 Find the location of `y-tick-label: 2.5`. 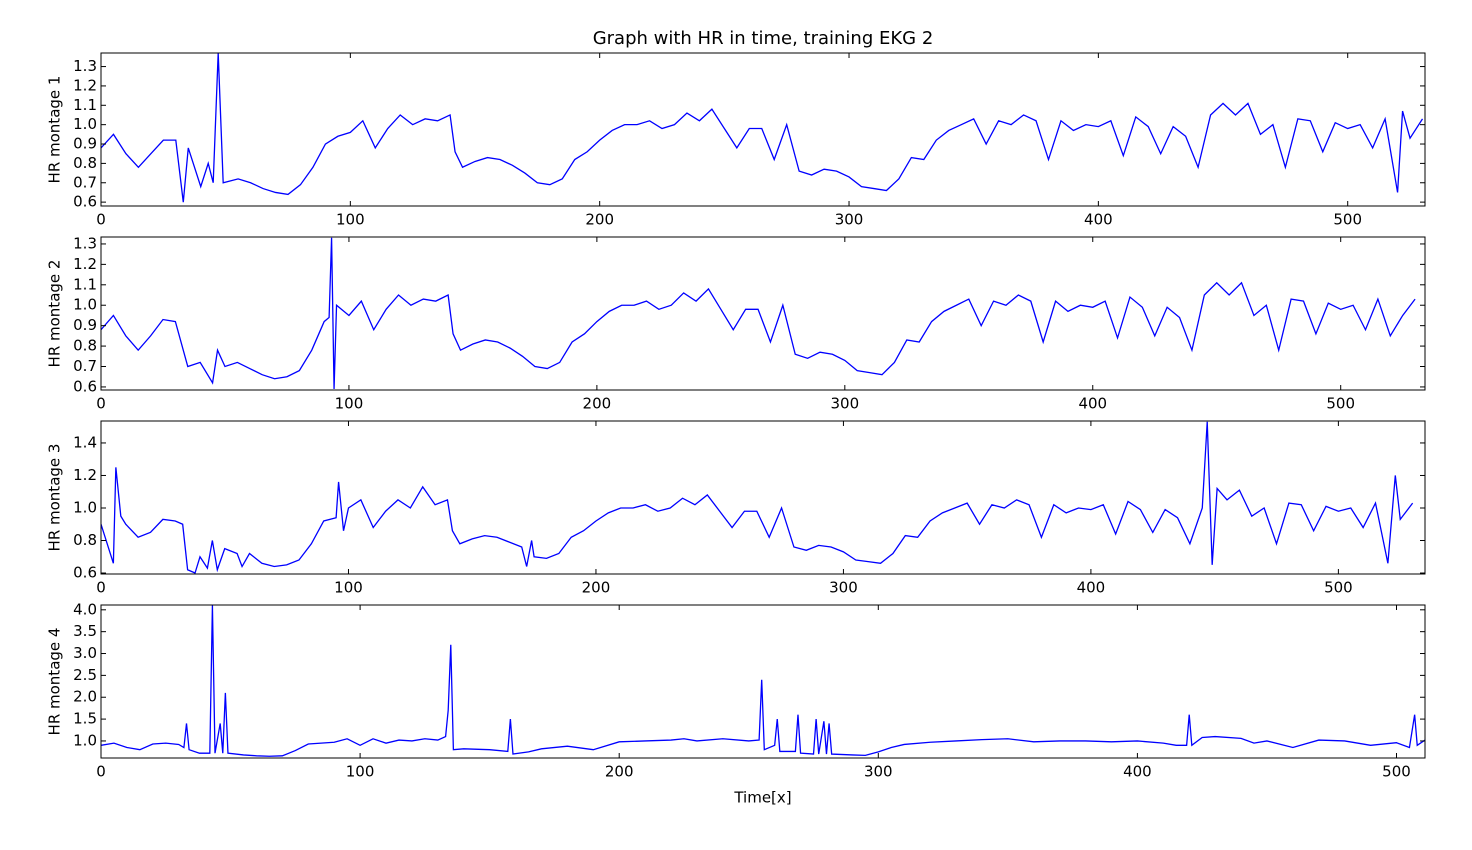

y-tick-label: 2.5 is located at coordinates (85, 675).